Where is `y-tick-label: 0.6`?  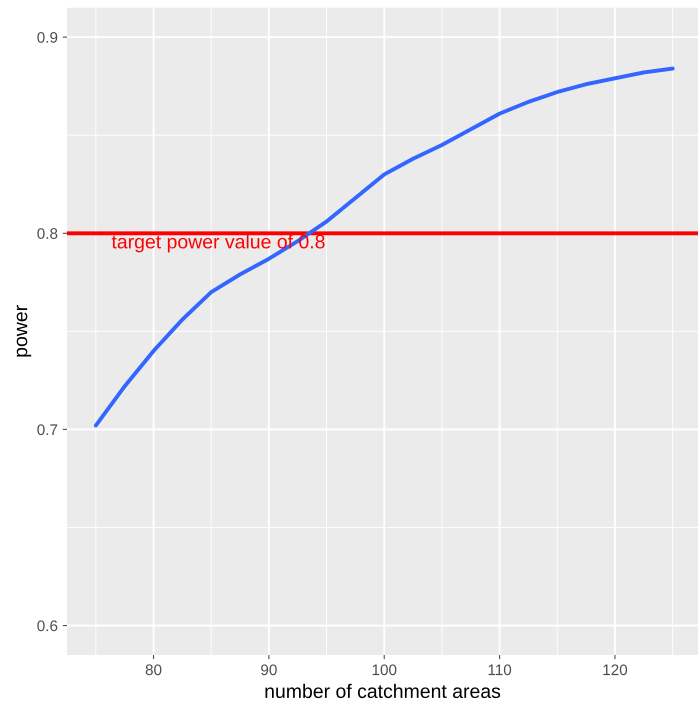 y-tick-label: 0.6 is located at coordinates (47, 626).